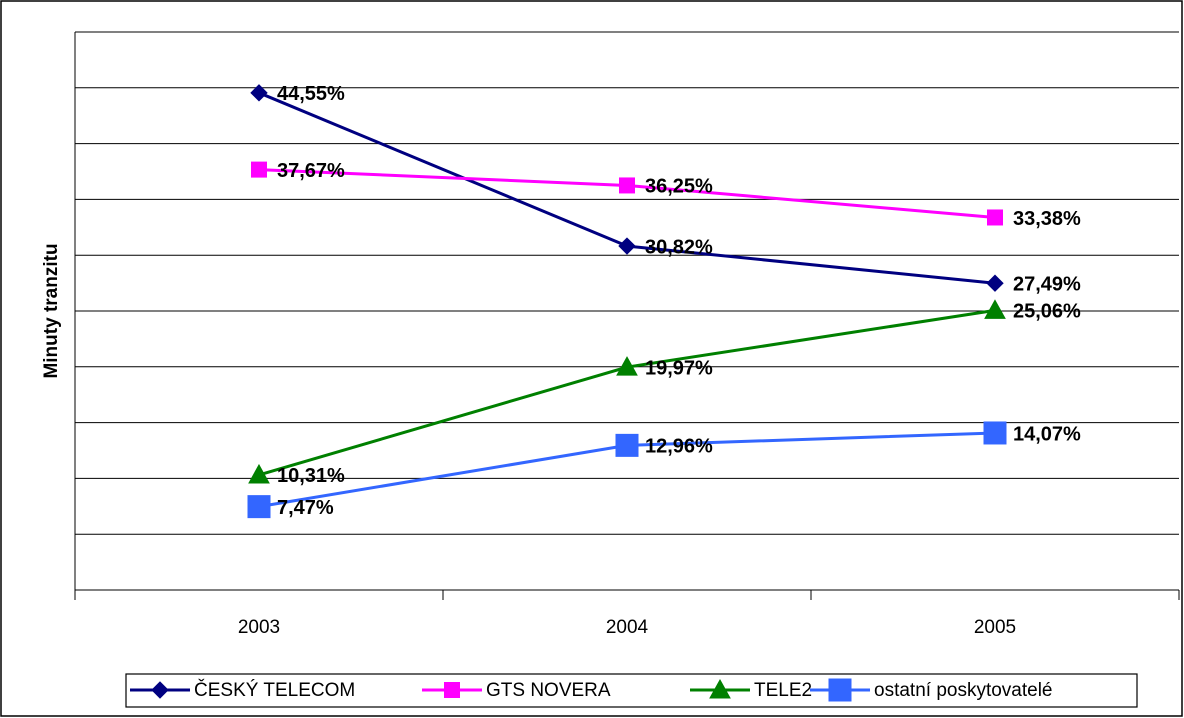 The image size is (1184, 718). What do you see at coordinates (679, 368) in the screenshot?
I see `data-label: 19,97%` at bounding box center [679, 368].